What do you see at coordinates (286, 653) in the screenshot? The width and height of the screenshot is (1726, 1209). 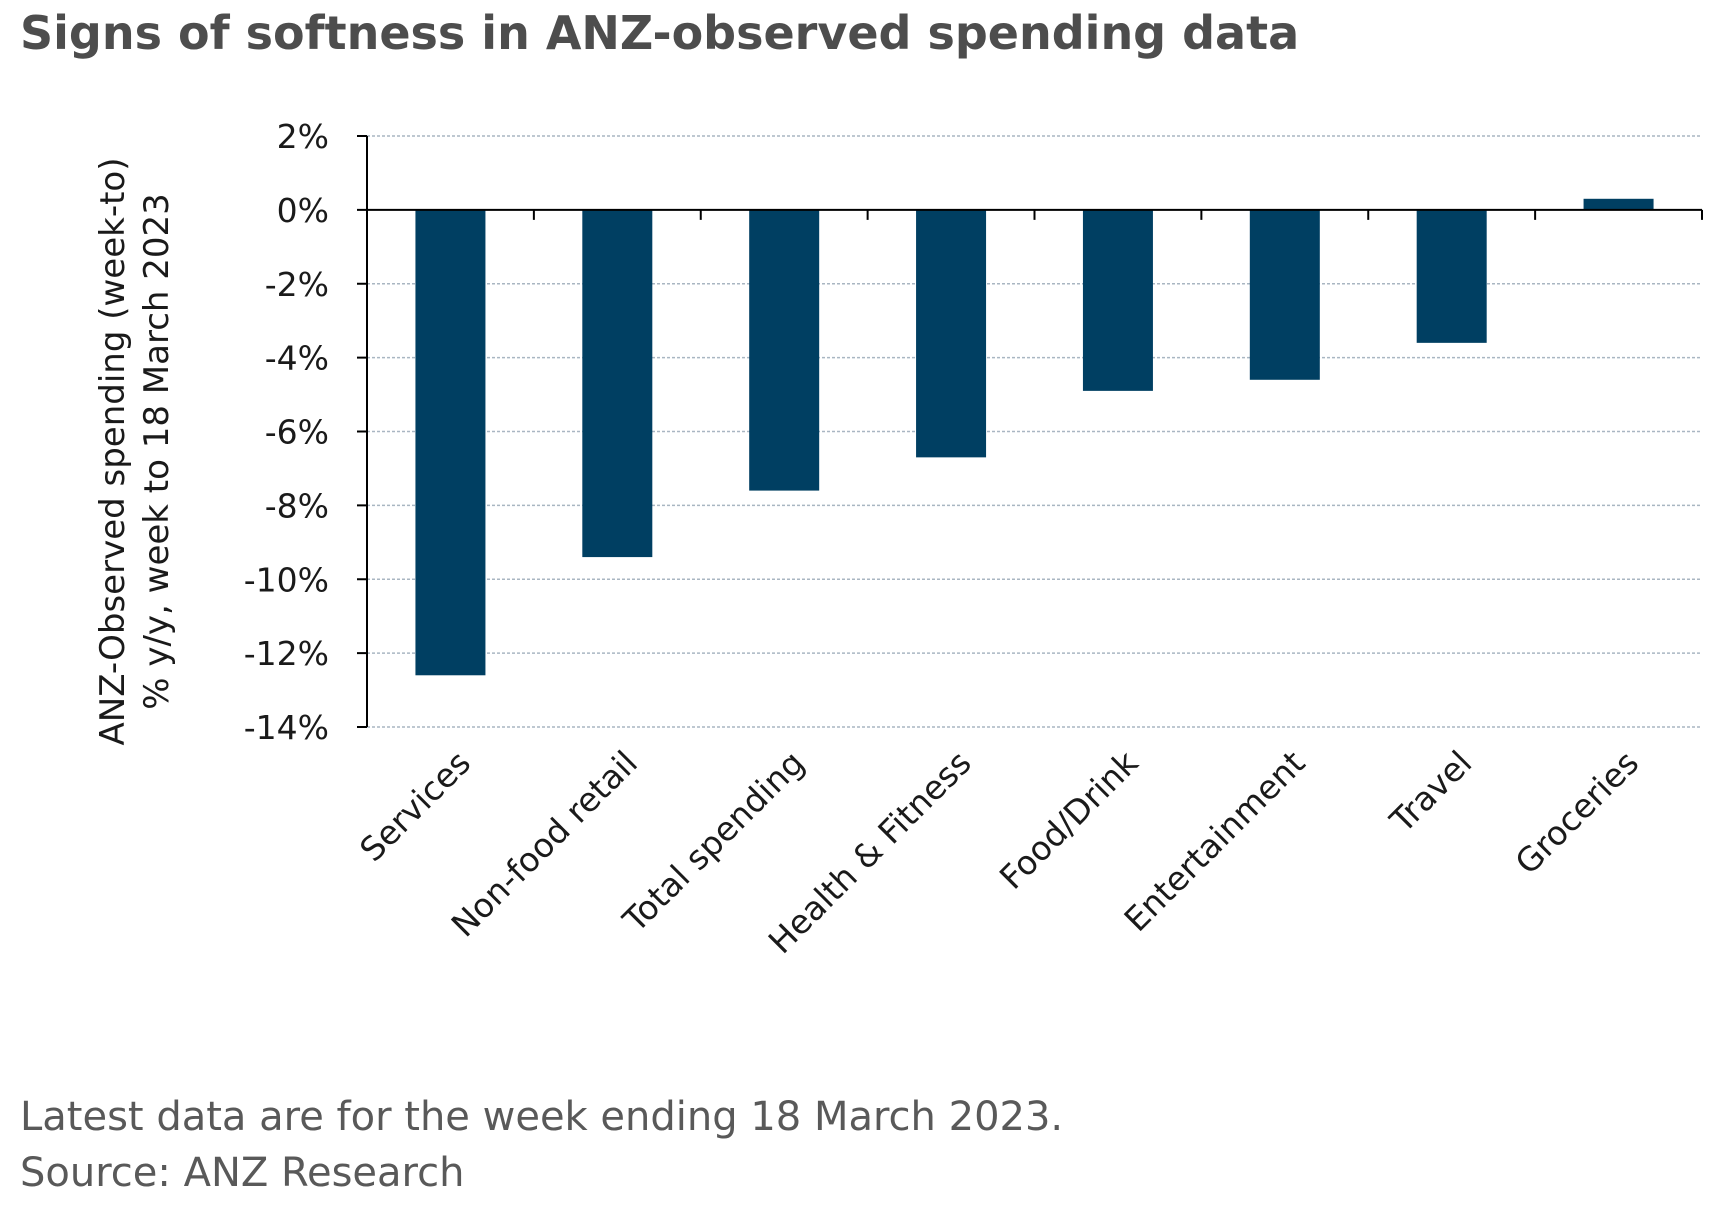 I see `y-tick-label: -12%` at bounding box center [286, 653].